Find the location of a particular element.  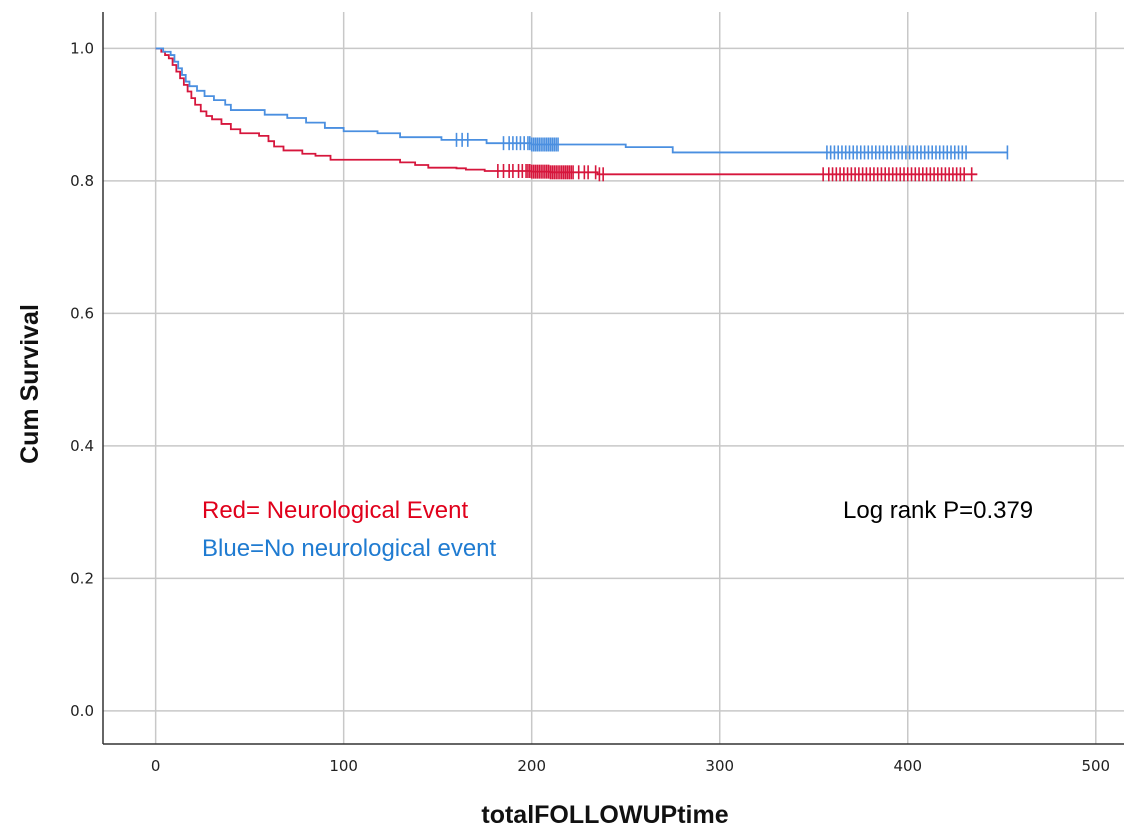

y-axis-label: Cum Survival is located at coordinates (30, 384).